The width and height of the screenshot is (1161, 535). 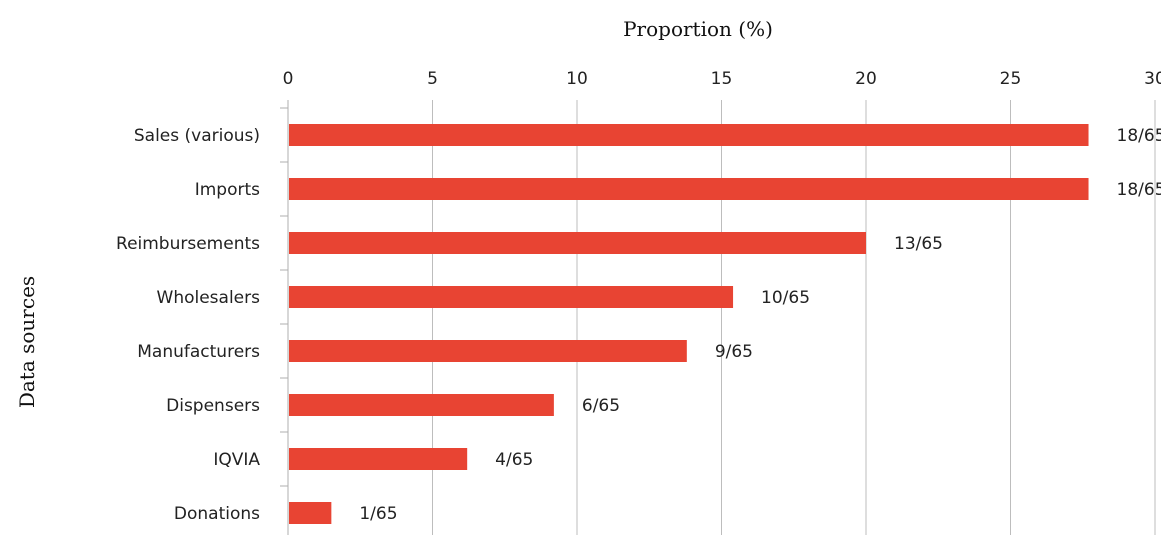 I want to click on y-axis, so click(x=284, y=317).